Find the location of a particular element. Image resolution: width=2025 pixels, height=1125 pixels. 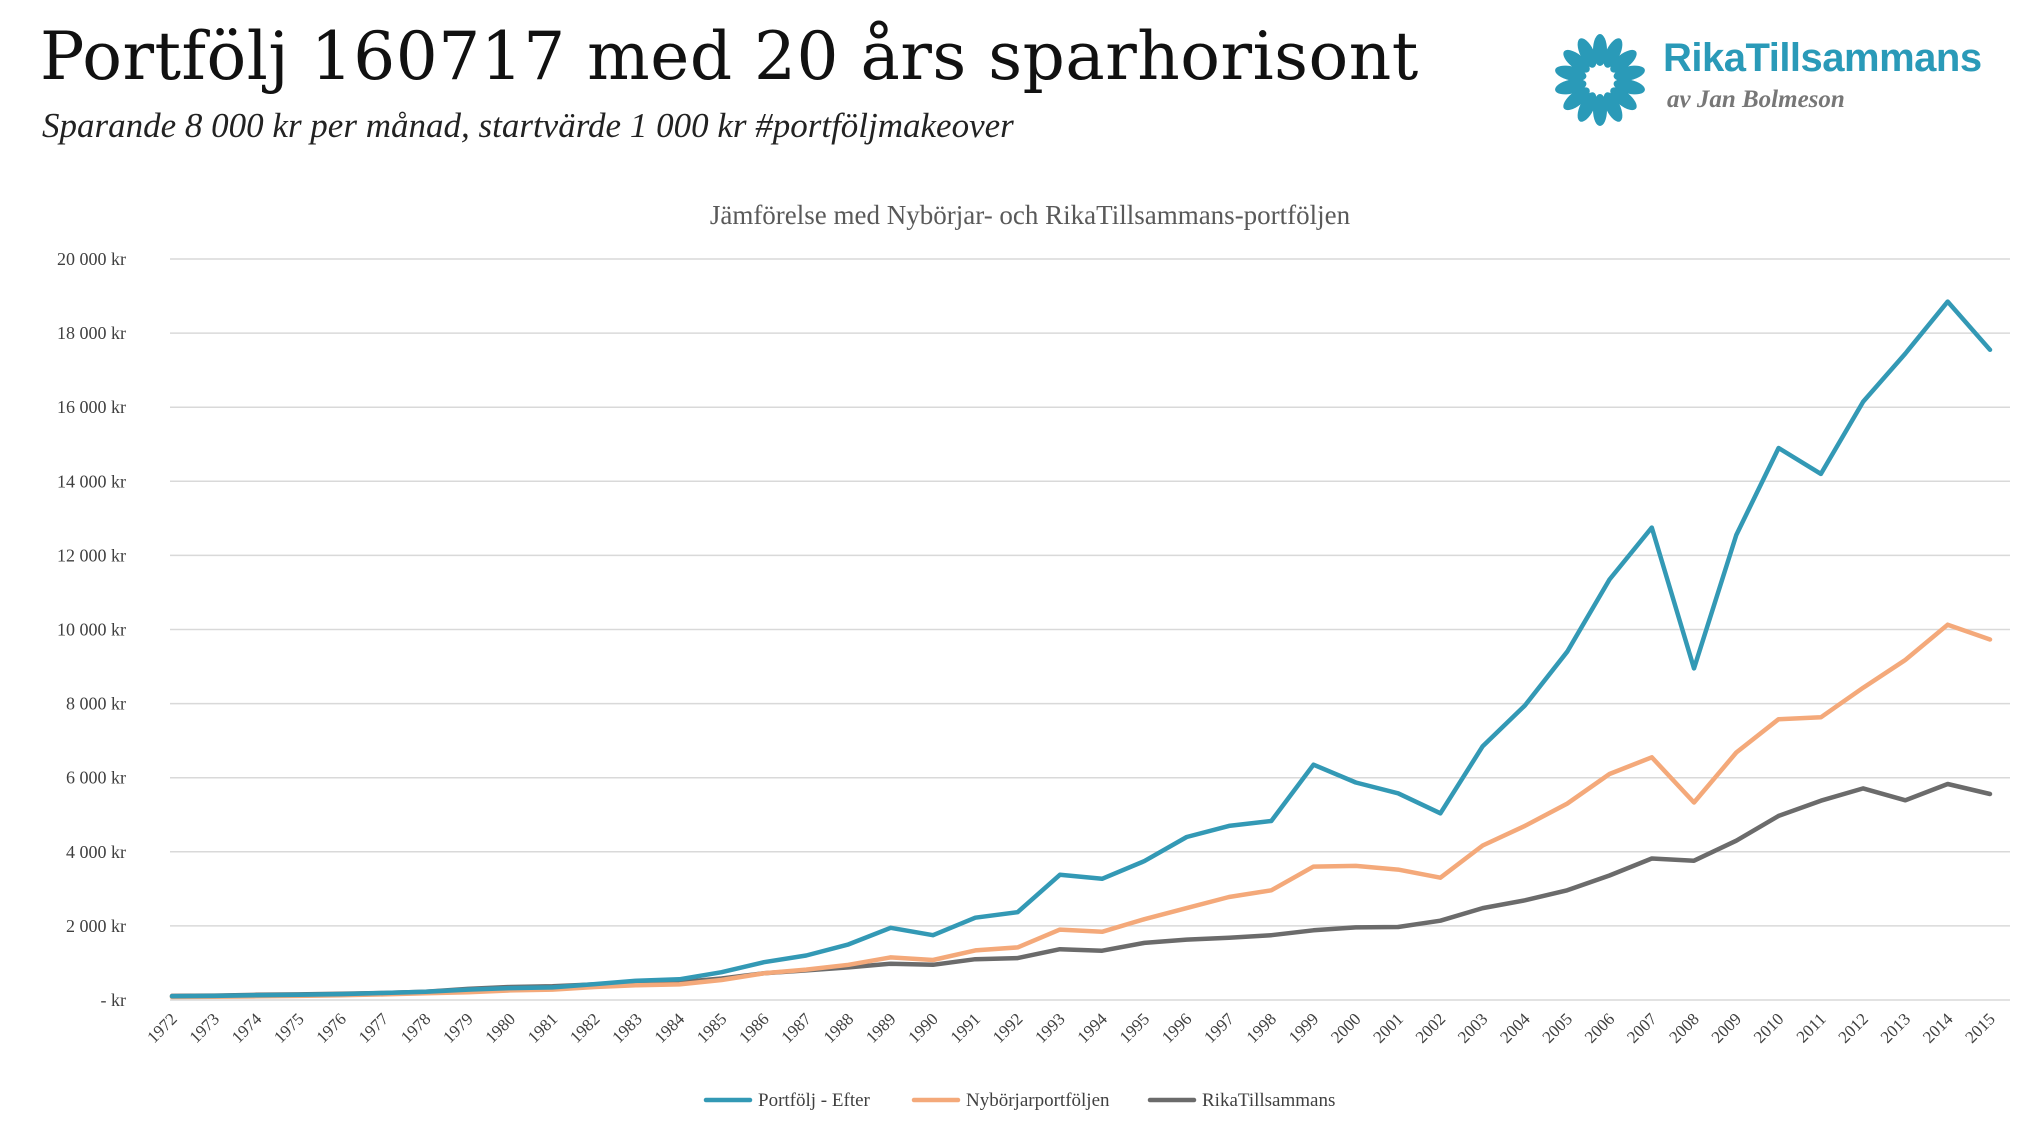

x-tick-label: 2002 is located at coordinates (1430, 1027).